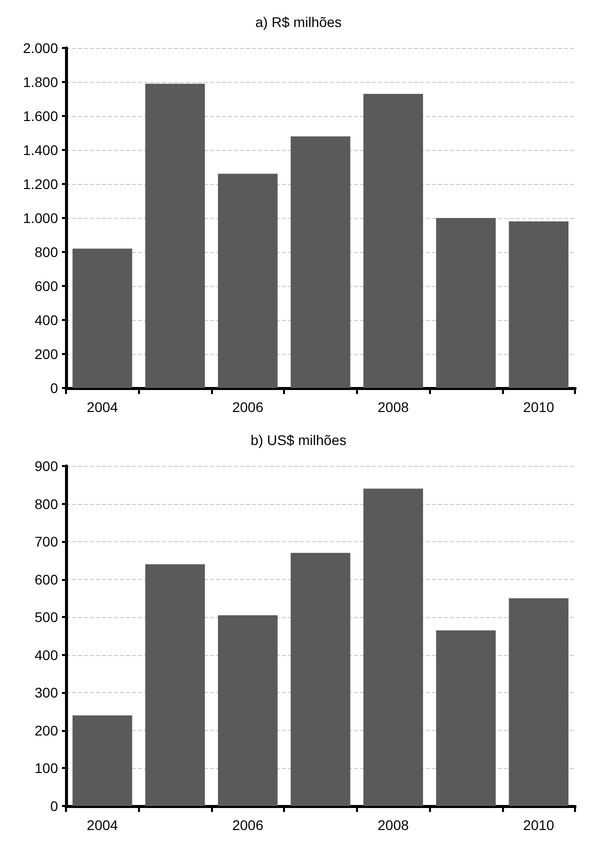 This screenshot has width=597, height=853. Describe the element at coordinates (298, 440) in the screenshot. I see `chart-title: b) US$ milhões` at that location.